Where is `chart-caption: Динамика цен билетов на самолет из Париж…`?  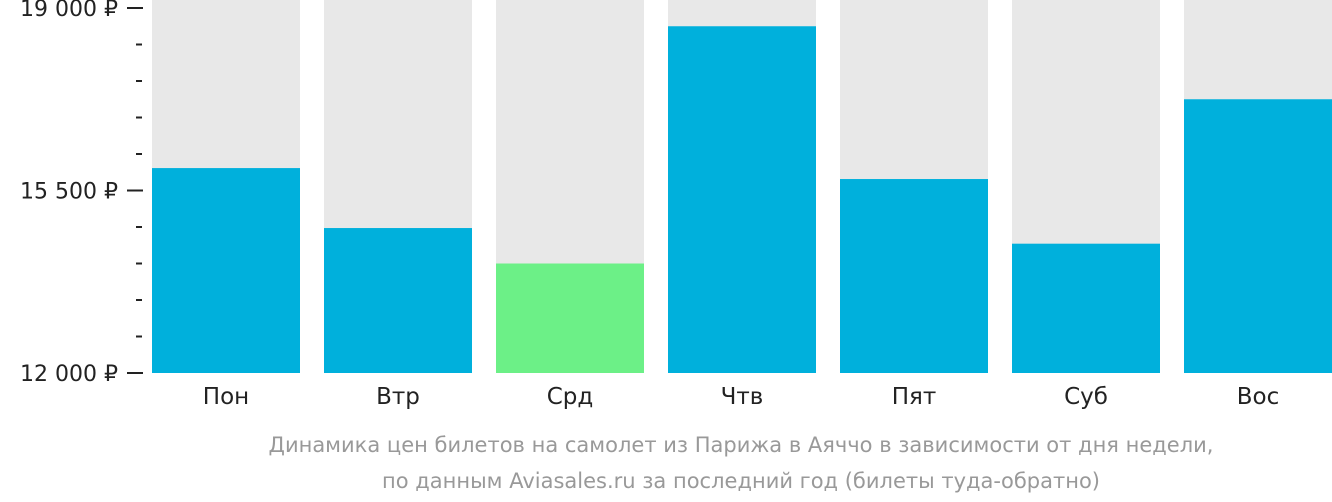
chart-caption: Динамика цен билетов на самолет из Париж… is located at coordinates (741, 463).